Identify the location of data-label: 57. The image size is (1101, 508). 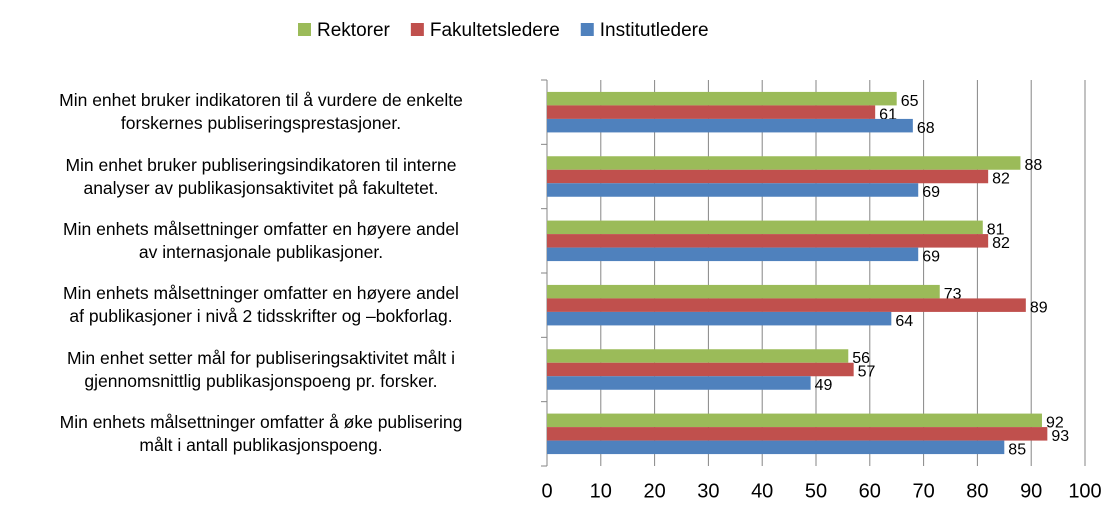
(867, 372).